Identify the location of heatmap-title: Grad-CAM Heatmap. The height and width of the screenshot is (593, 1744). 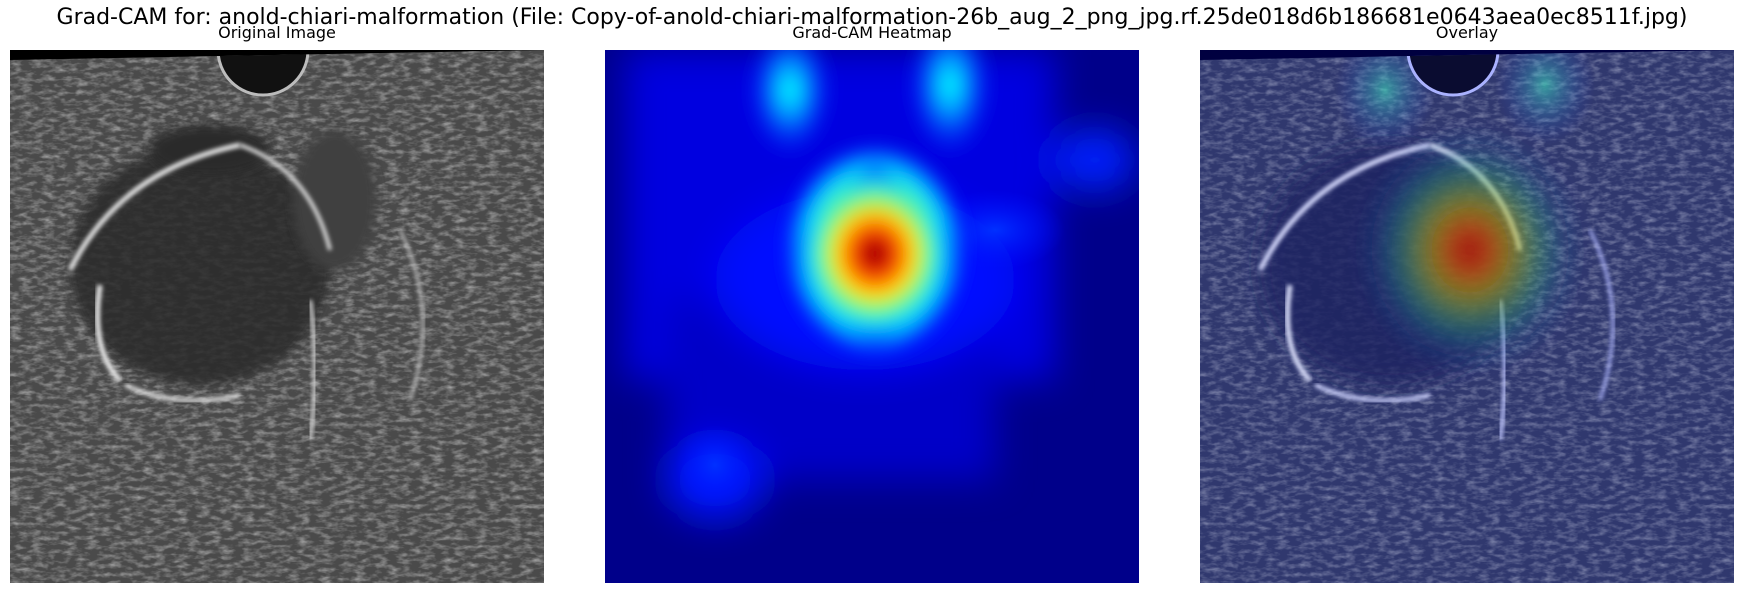
(872, 32).